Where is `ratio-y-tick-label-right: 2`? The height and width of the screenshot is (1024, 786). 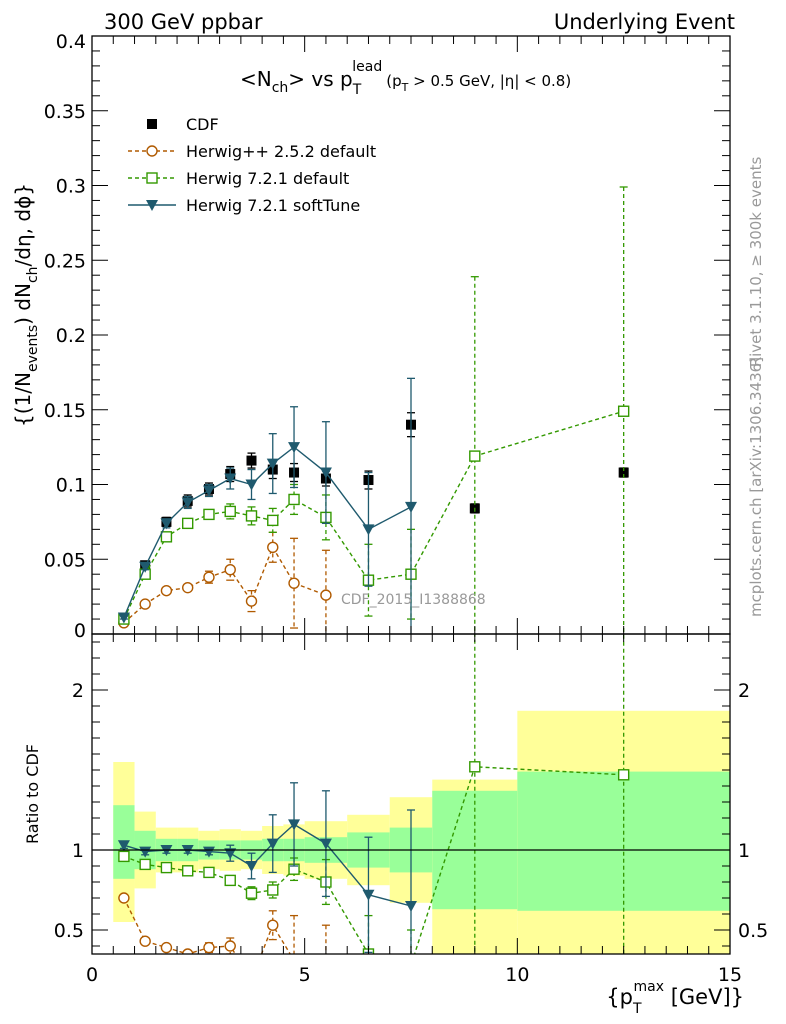 ratio-y-tick-label-right: 2 is located at coordinates (744, 691).